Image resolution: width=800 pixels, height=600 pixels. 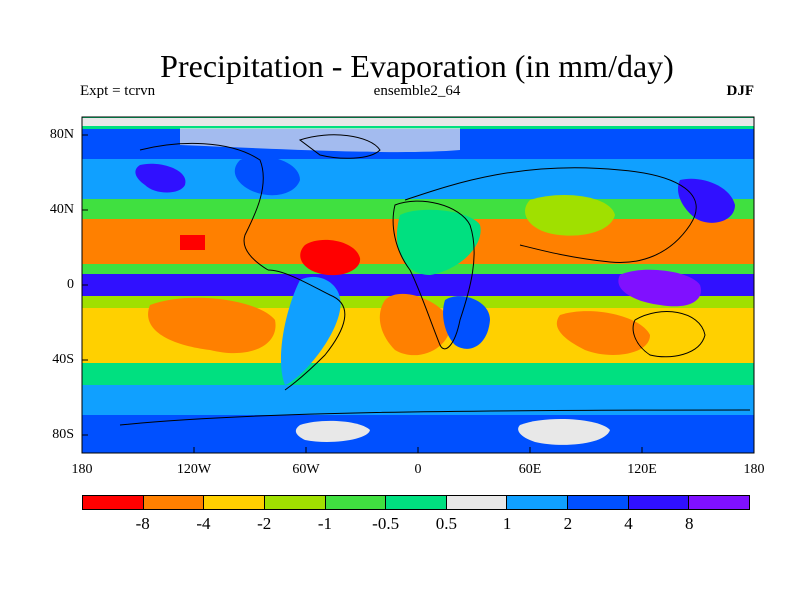 What do you see at coordinates (659, 288) in the screenshot?
I see `maritime-continent-wet` at bounding box center [659, 288].